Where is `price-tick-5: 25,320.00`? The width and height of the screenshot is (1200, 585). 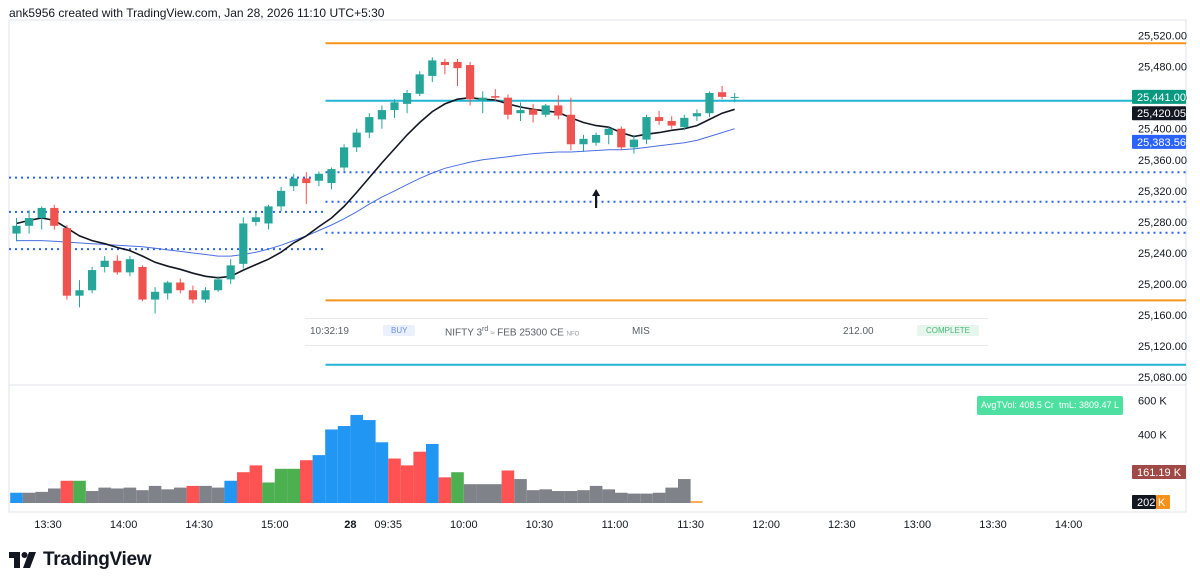 price-tick-5: 25,320.00 is located at coordinates (1162, 192).